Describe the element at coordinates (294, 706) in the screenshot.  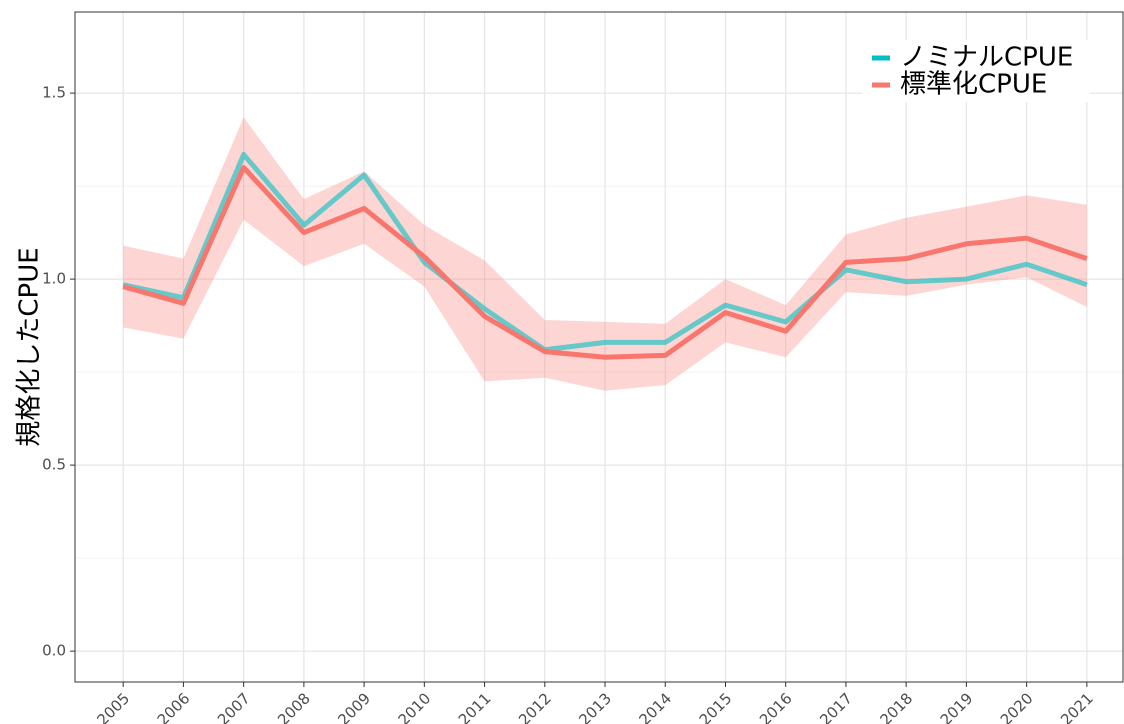
I see `x-tick-label: 2008` at that location.